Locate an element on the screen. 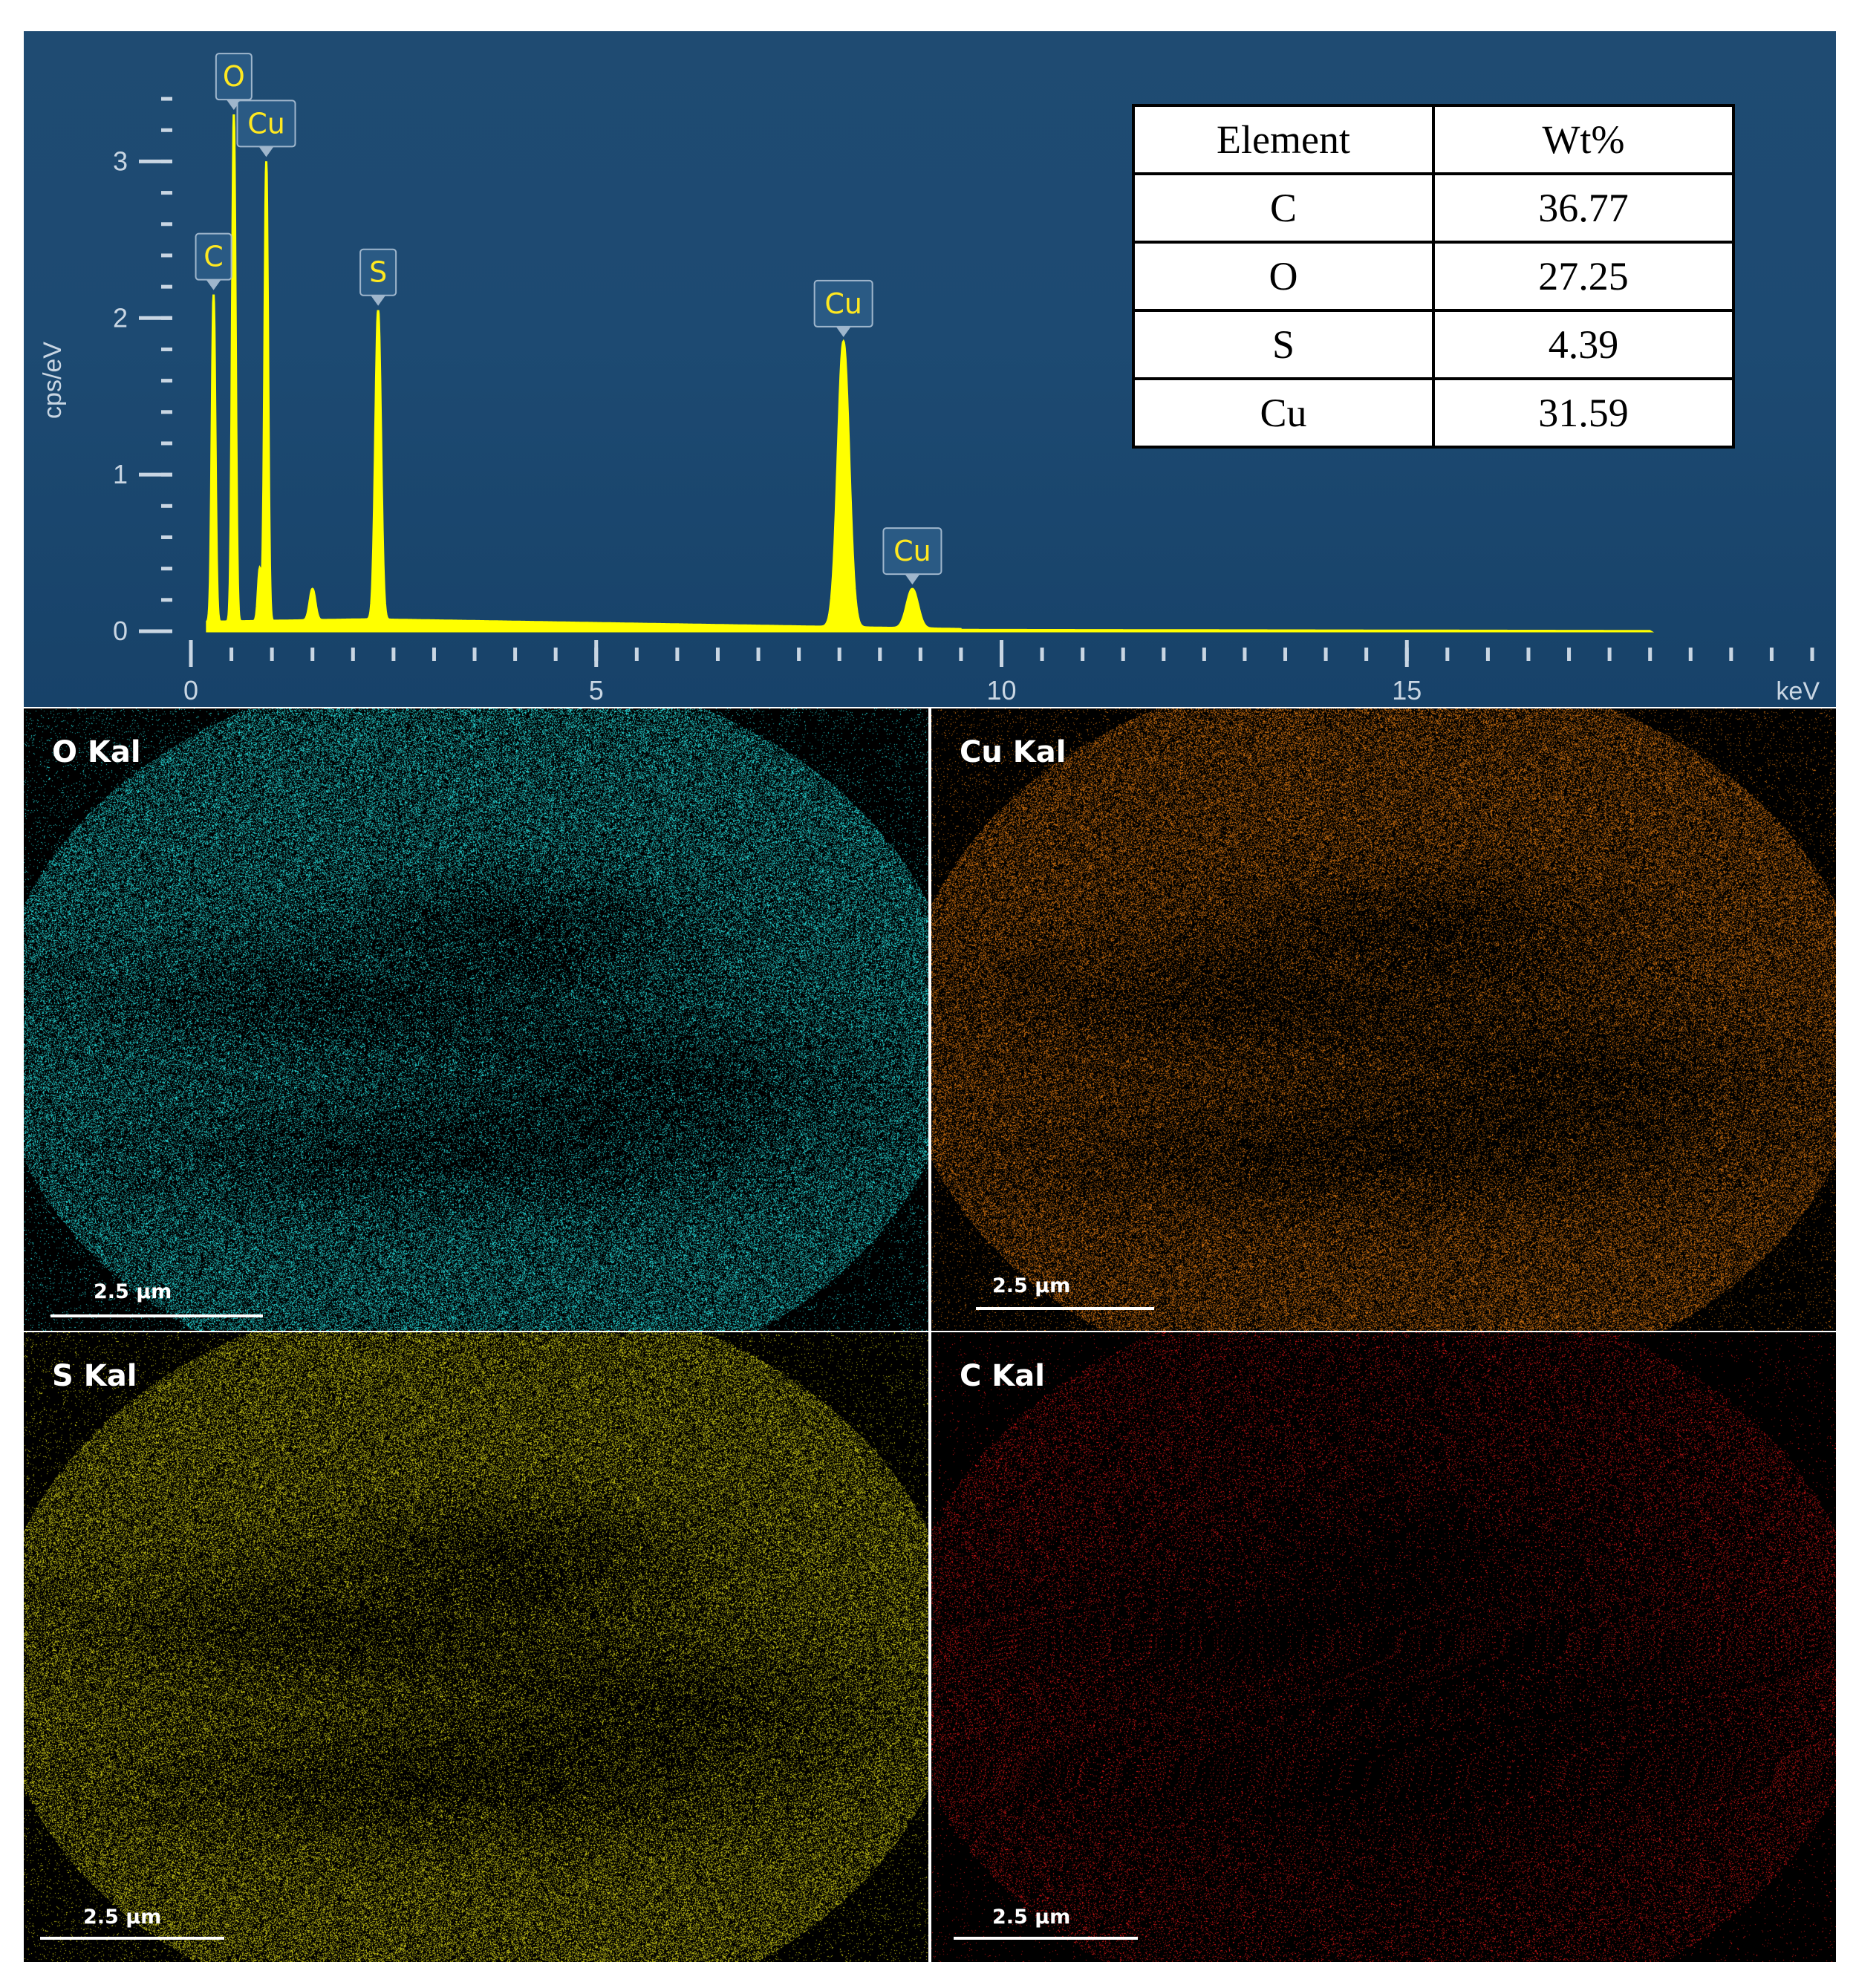 The image size is (1856, 1988). table-cell-element: O is located at coordinates (1283, 276).